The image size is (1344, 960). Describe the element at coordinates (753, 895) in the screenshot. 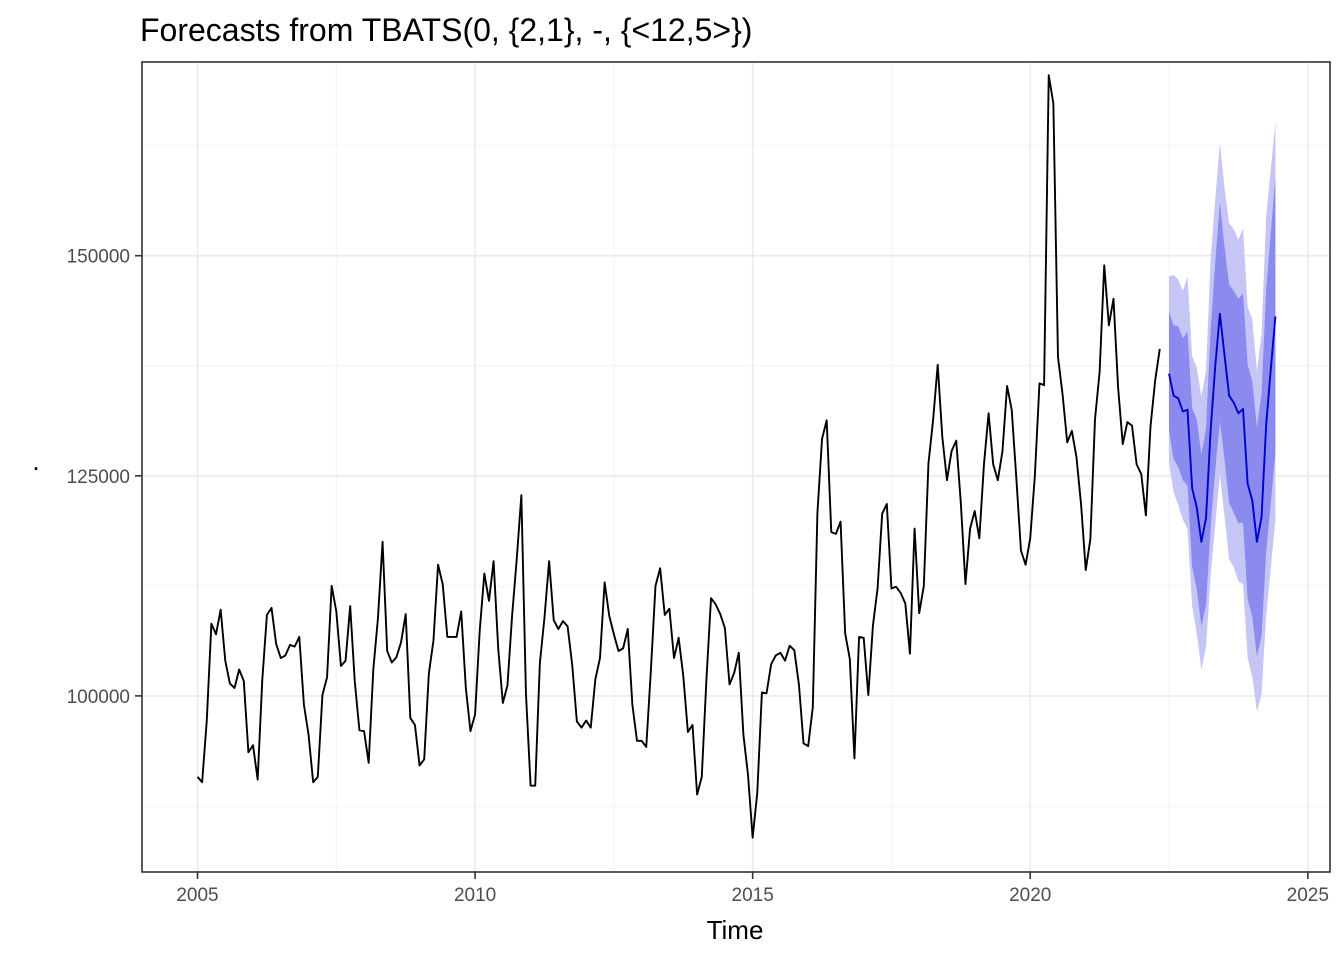

I see `x-tick-label: 2015` at that location.